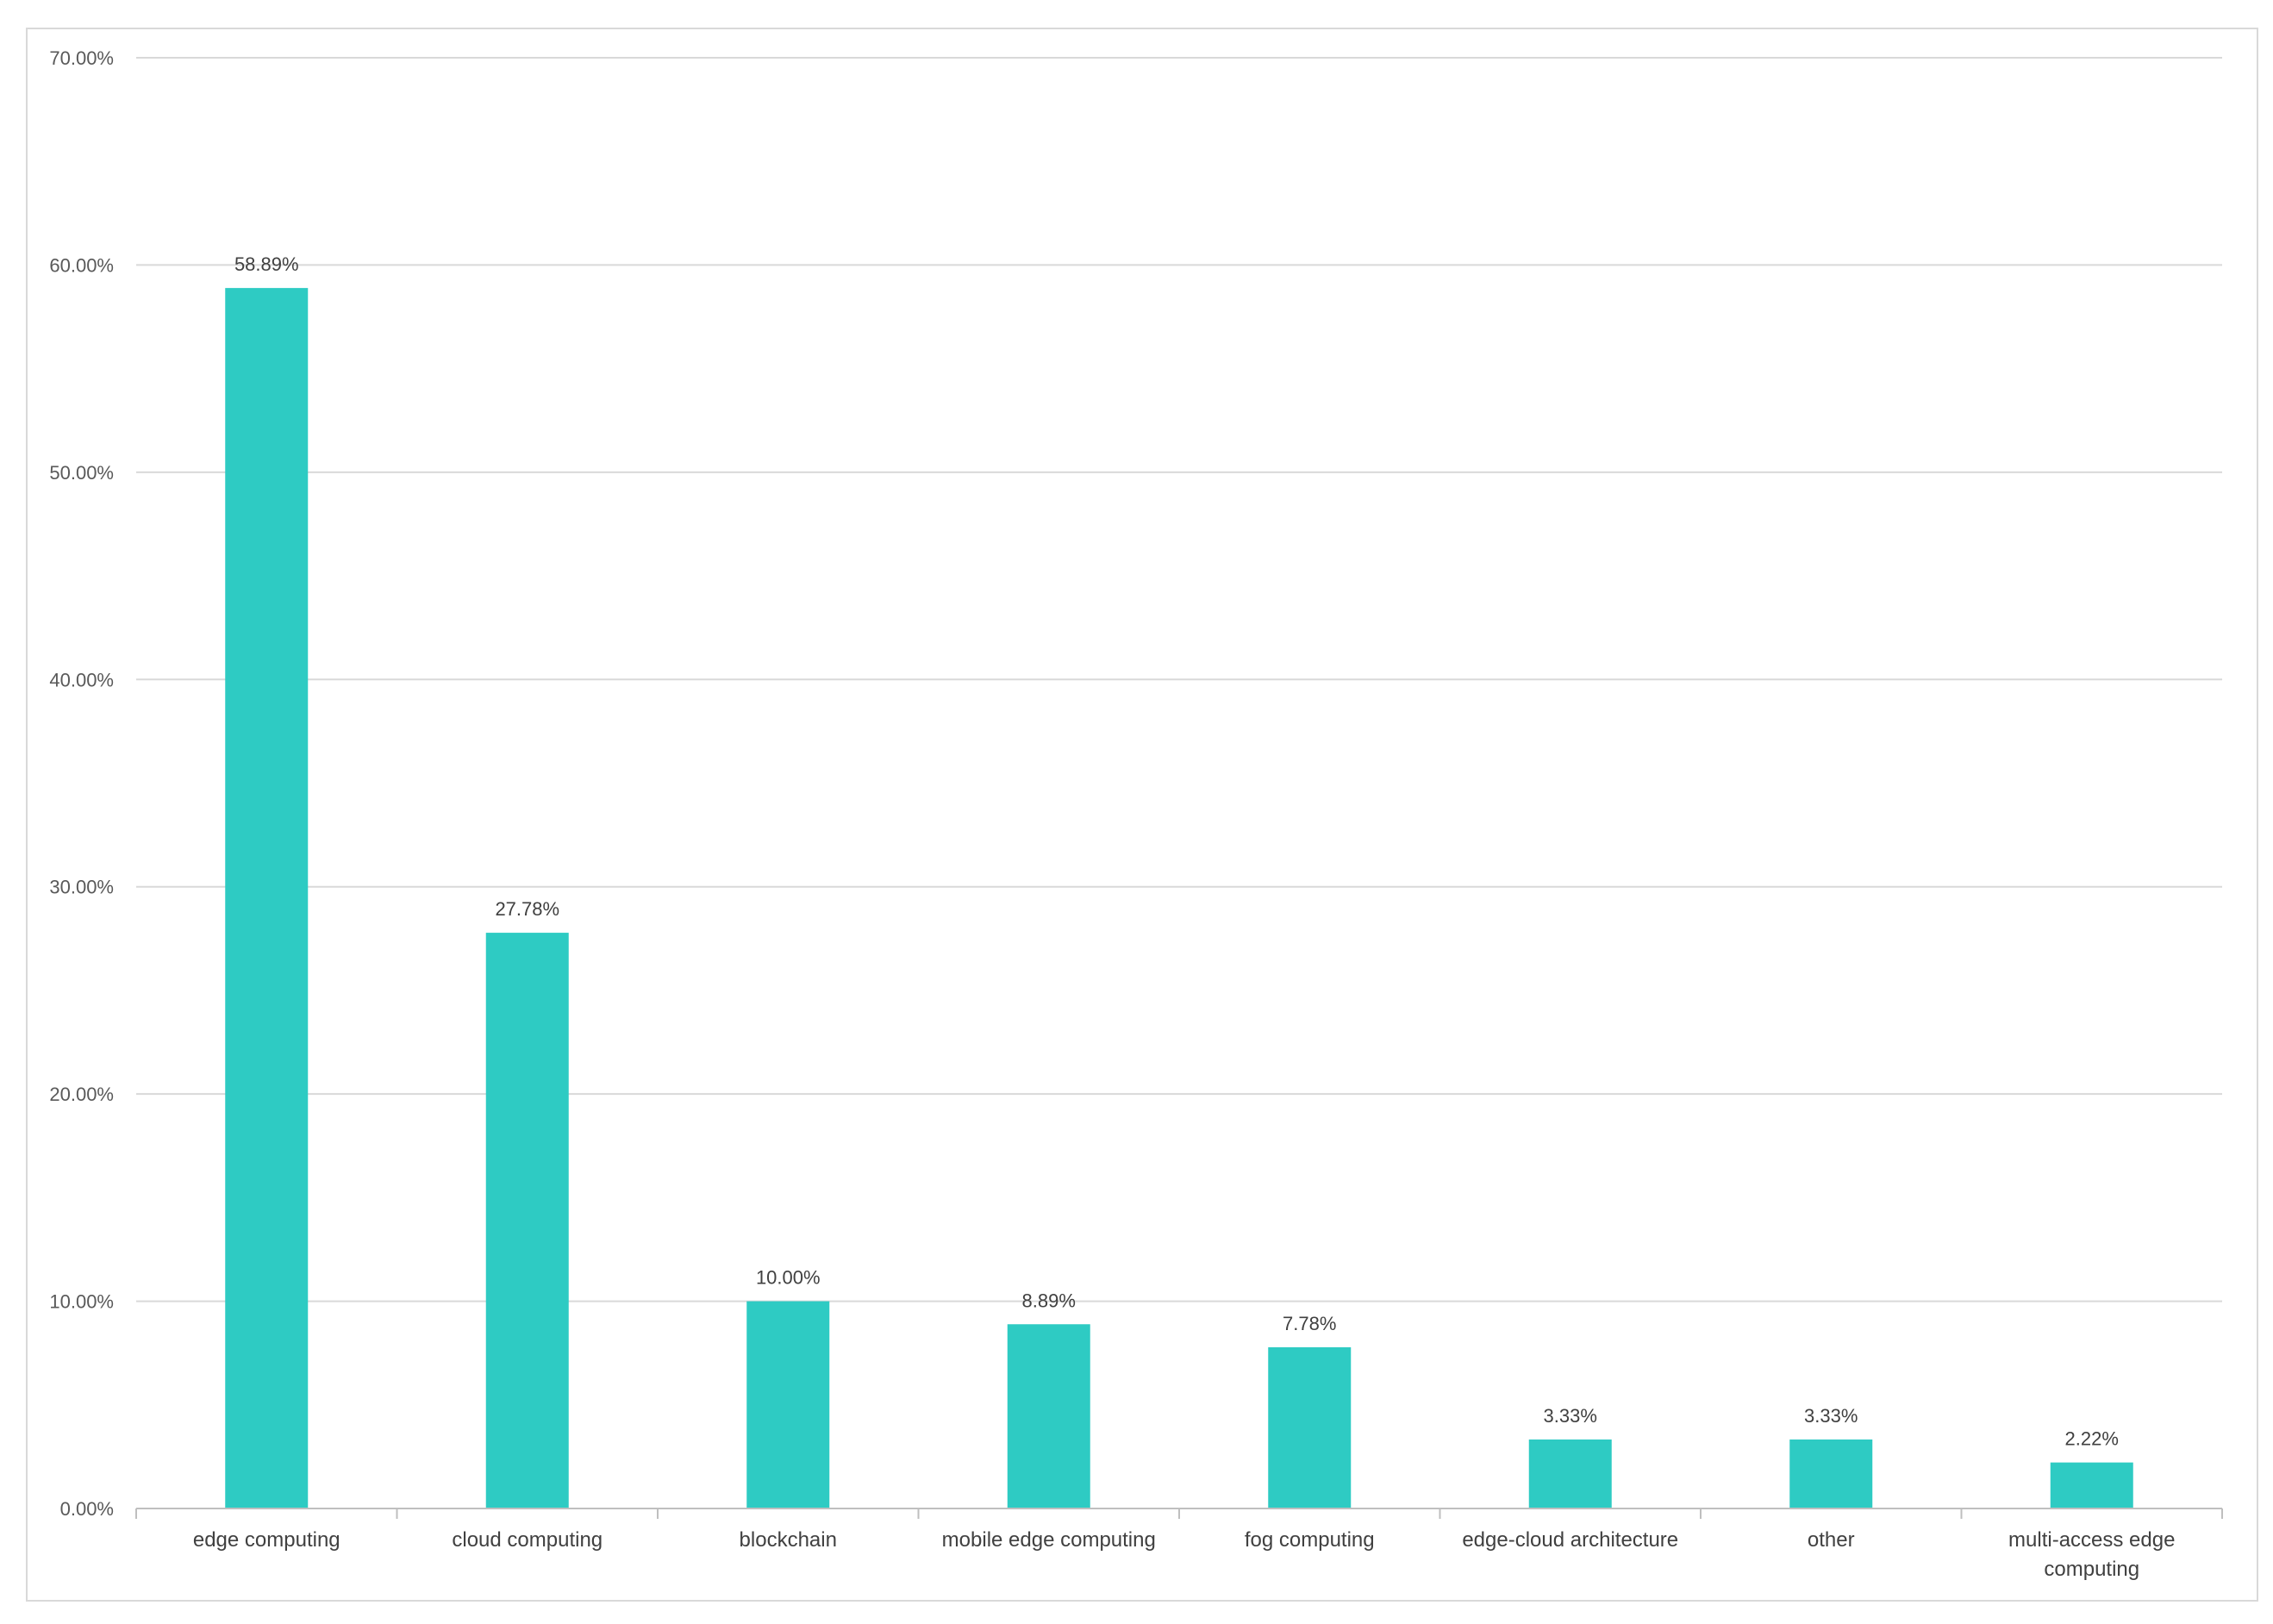 The height and width of the screenshot is (1624, 2273). Describe the element at coordinates (81, 888) in the screenshot. I see `y-tick-label: 30.00%` at that location.